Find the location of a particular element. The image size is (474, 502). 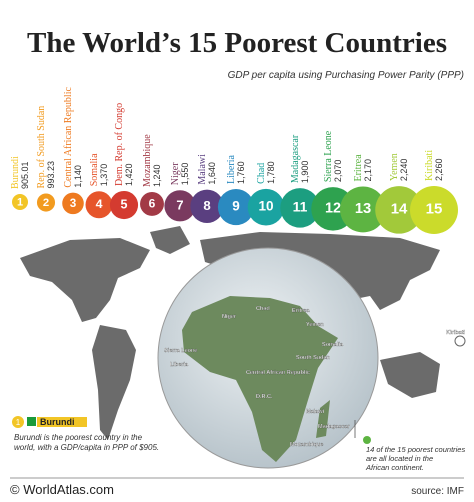

map-label: Kiribati is located at coordinates (455, 333).